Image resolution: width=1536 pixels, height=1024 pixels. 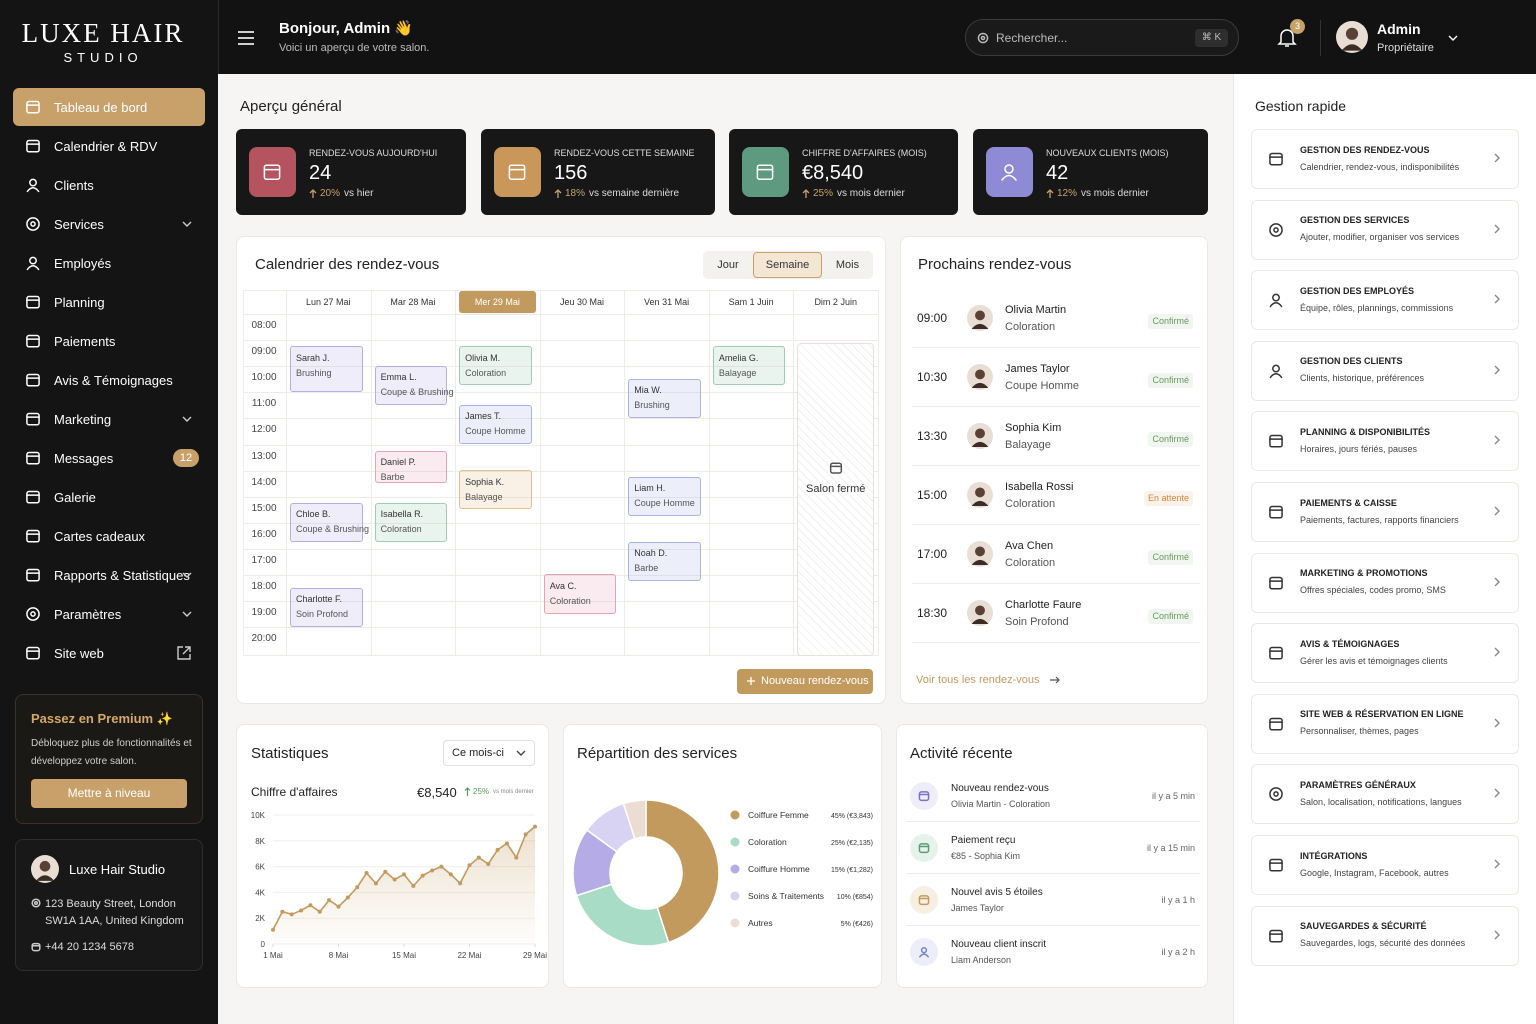 What do you see at coordinates (79, 302) in the screenshot?
I see `nav-item: Planning` at bounding box center [79, 302].